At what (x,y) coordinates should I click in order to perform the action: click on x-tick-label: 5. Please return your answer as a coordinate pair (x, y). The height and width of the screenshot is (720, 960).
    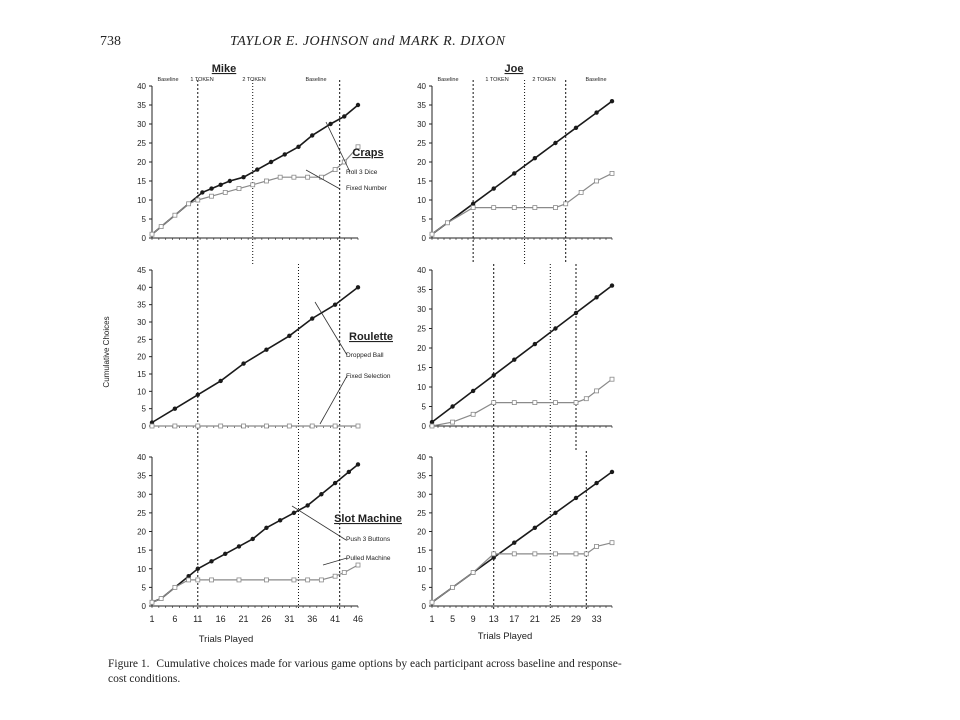
    Looking at the image, I should click on (452, 619).